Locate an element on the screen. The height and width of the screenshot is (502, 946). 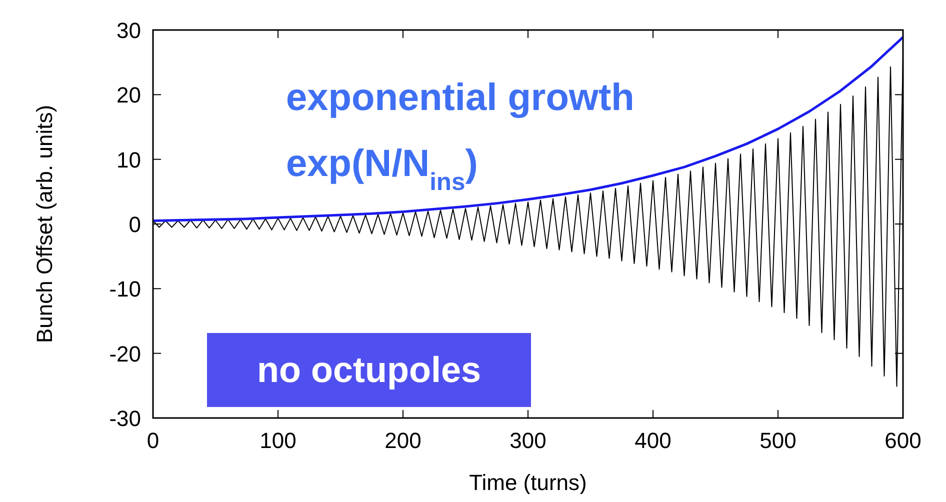
y-tick-label: -20 is located at coordinates (125, 353).